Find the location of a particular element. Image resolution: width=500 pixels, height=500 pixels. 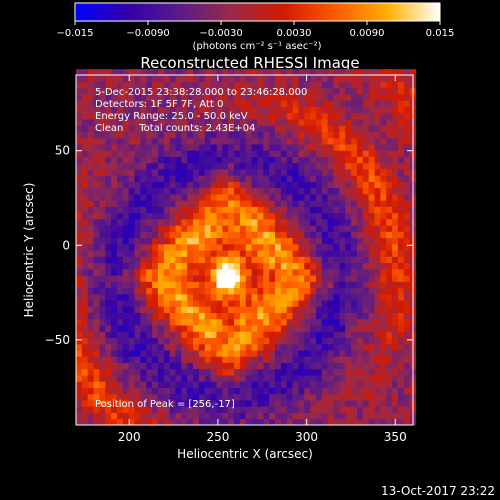

colorbar-unit-label: (photons cm⁻² s⁻¹ asec⁻²) is located at coordinates (256, 46).